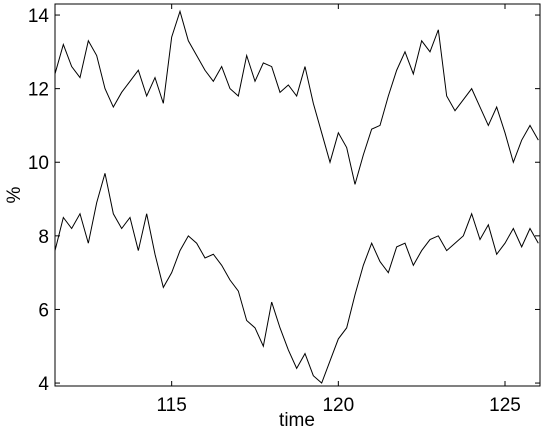 This screenshot has width=545, height=443. What do you see at coordinates (38, 90) in the screenshot?
I see `y-tick-label: 12` at bounding box center [38, 90].